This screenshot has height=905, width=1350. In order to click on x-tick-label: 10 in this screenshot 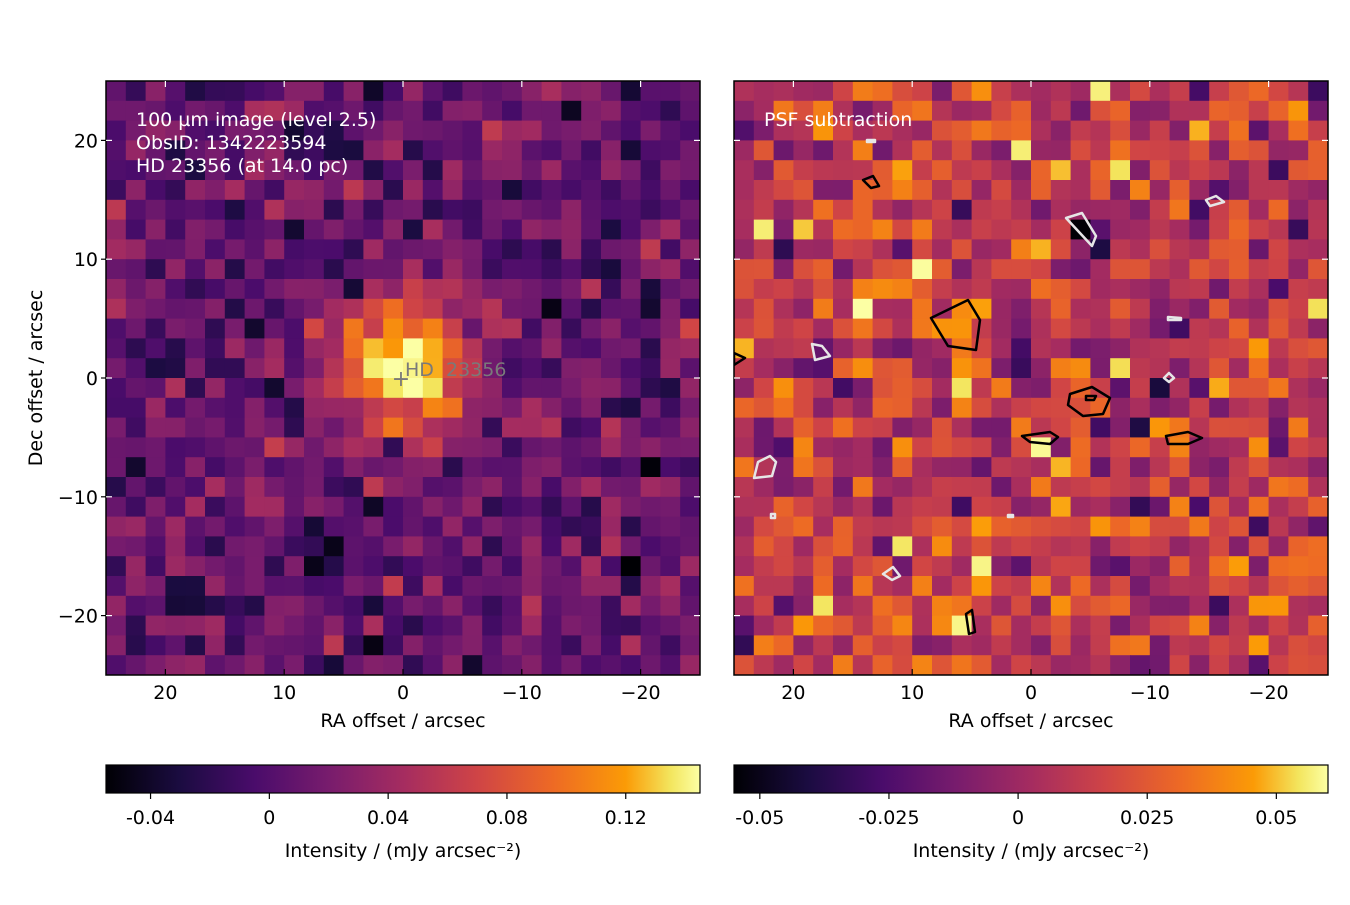, I will do `click(284, 693)`.